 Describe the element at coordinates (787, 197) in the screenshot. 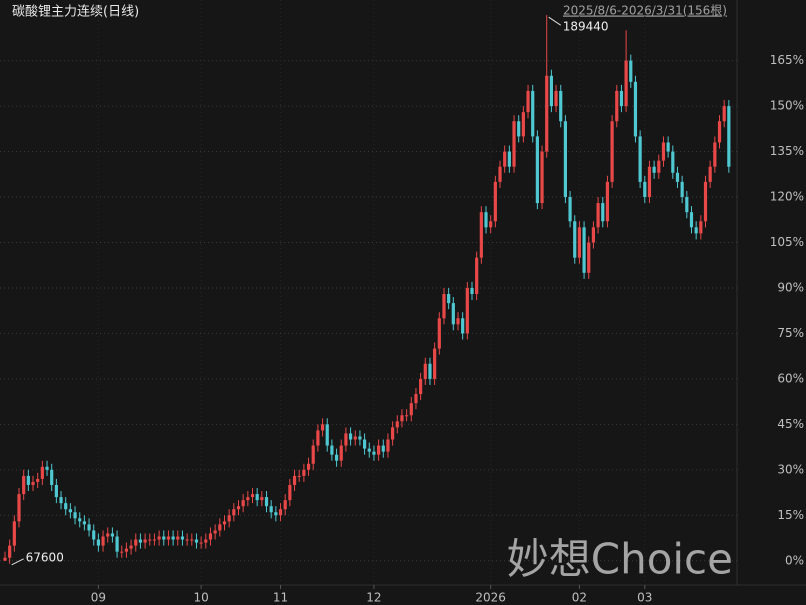

I see `y-tick-label: 120%` at that location.